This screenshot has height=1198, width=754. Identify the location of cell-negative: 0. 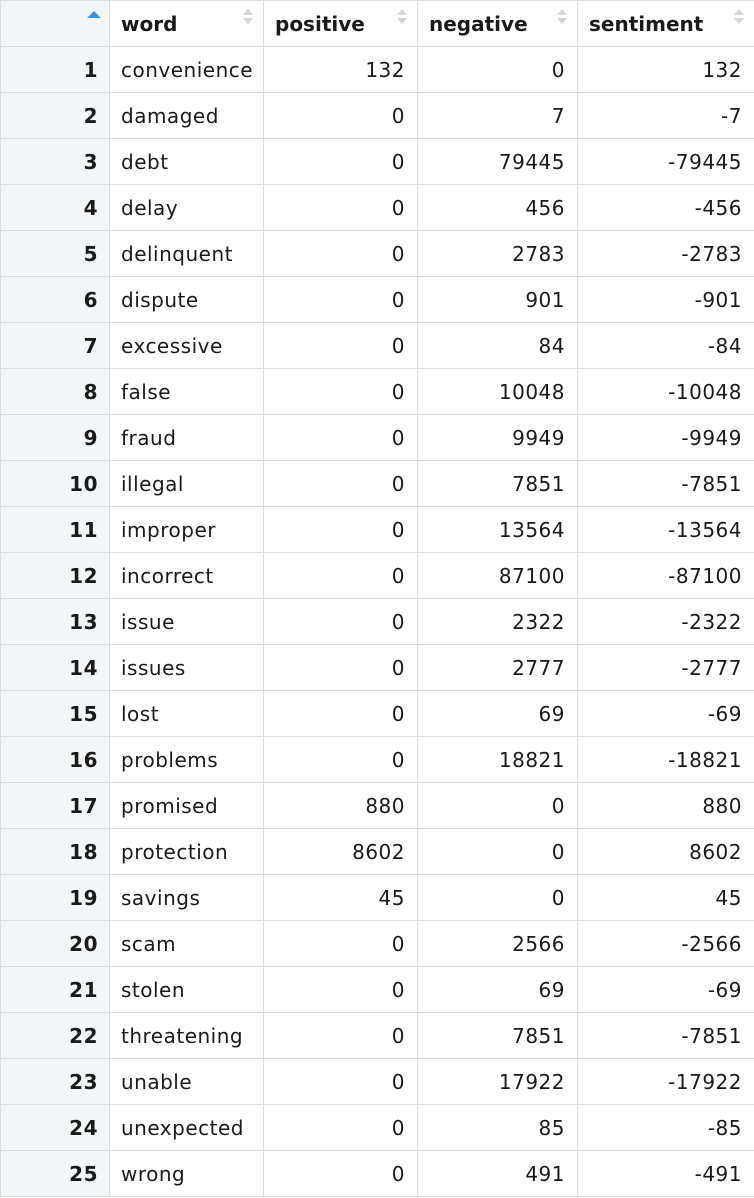
(497, 805).